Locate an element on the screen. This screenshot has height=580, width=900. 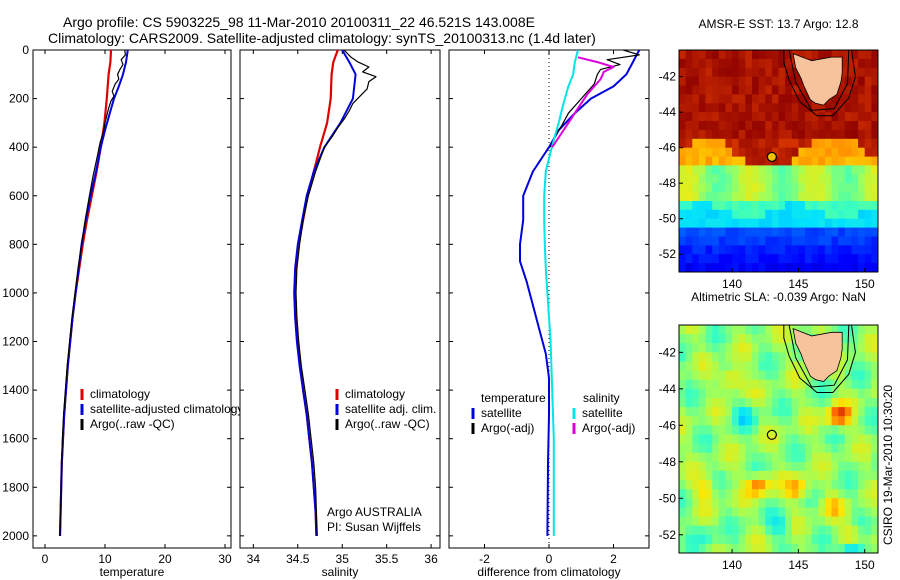
map-y-tick-label: -52 is located at coordinates (668, 254).